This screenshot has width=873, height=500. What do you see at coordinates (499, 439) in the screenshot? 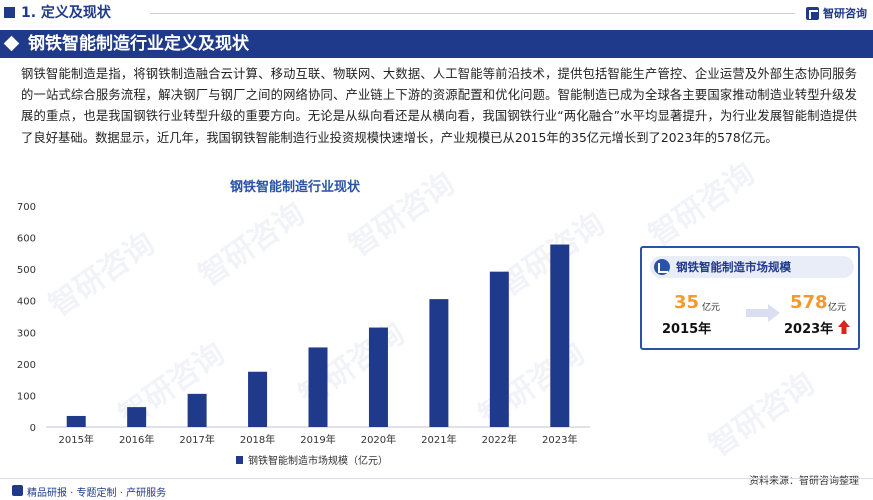
I see `x-tick-label: 2022年` at bounding box center [499, 439].